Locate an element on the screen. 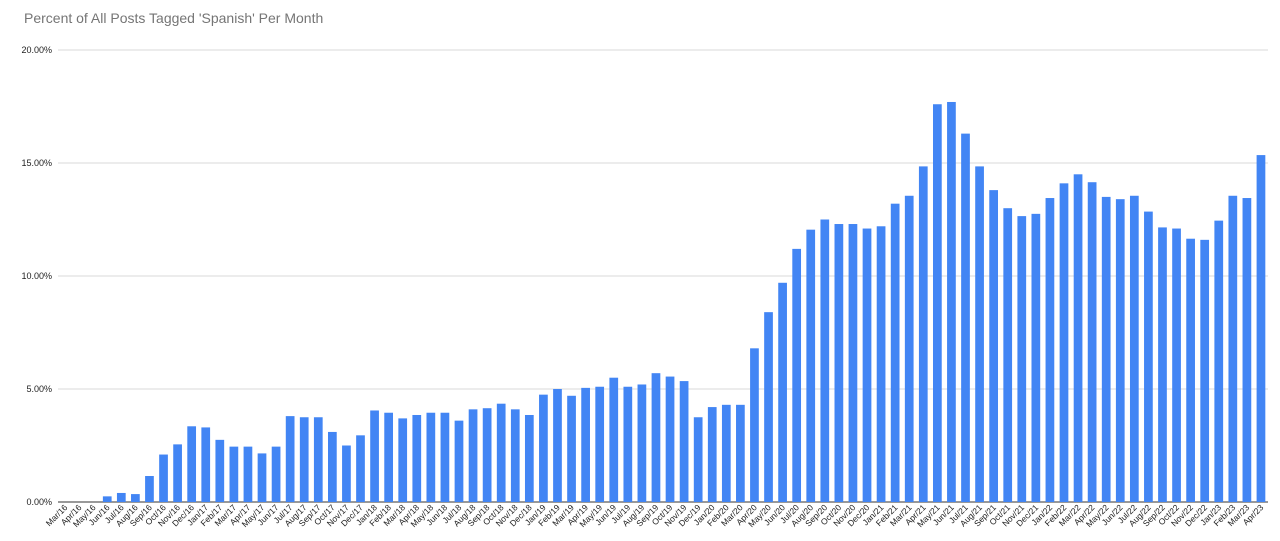  y-tick-label: 10.00% is located at coordinates (36, 276).